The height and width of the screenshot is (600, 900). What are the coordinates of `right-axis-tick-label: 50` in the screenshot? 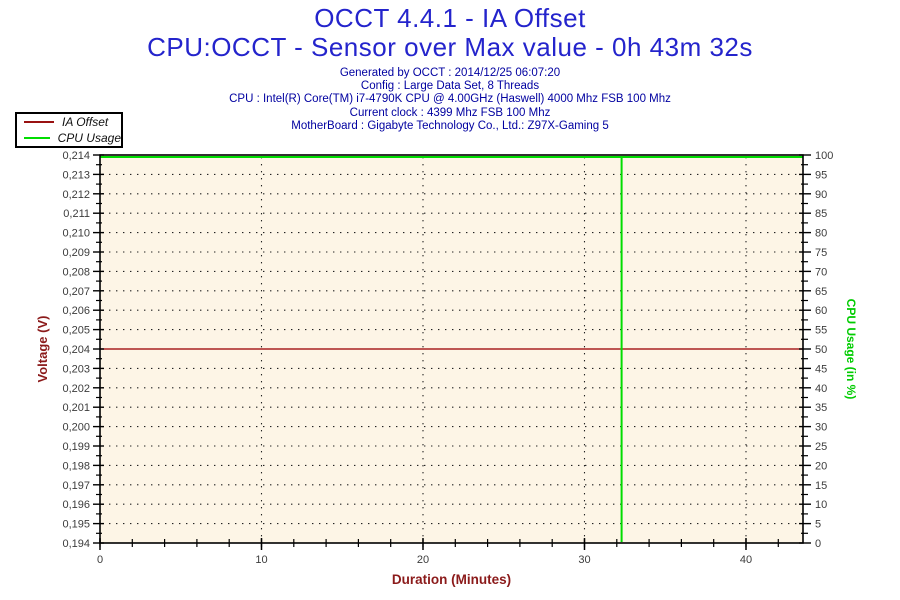 It's located at (821, 350).